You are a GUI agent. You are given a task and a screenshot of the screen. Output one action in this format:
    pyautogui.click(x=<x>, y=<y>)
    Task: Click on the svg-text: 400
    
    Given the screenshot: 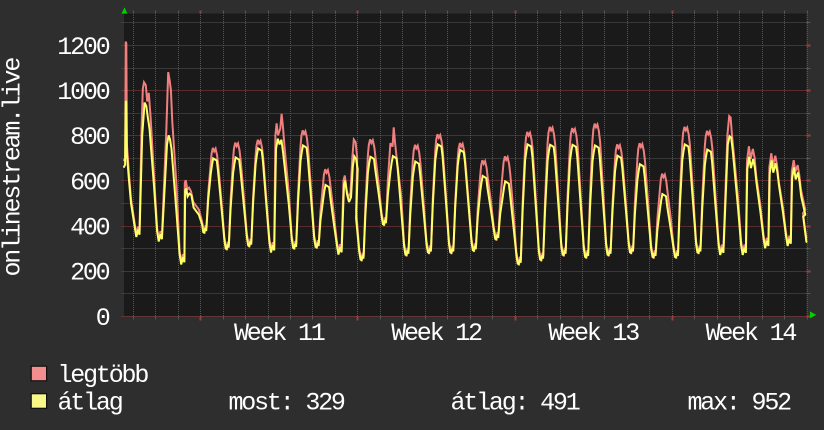 What is the action you would take?
    pyautogui.click(x=90, y=228)
    